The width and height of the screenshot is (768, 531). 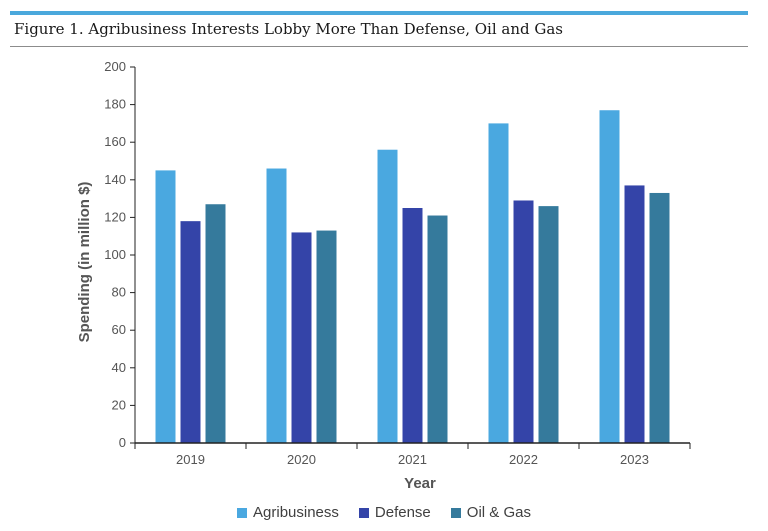 I want to click on legend-item: Oil & Gas, so click(x=490, y=512).